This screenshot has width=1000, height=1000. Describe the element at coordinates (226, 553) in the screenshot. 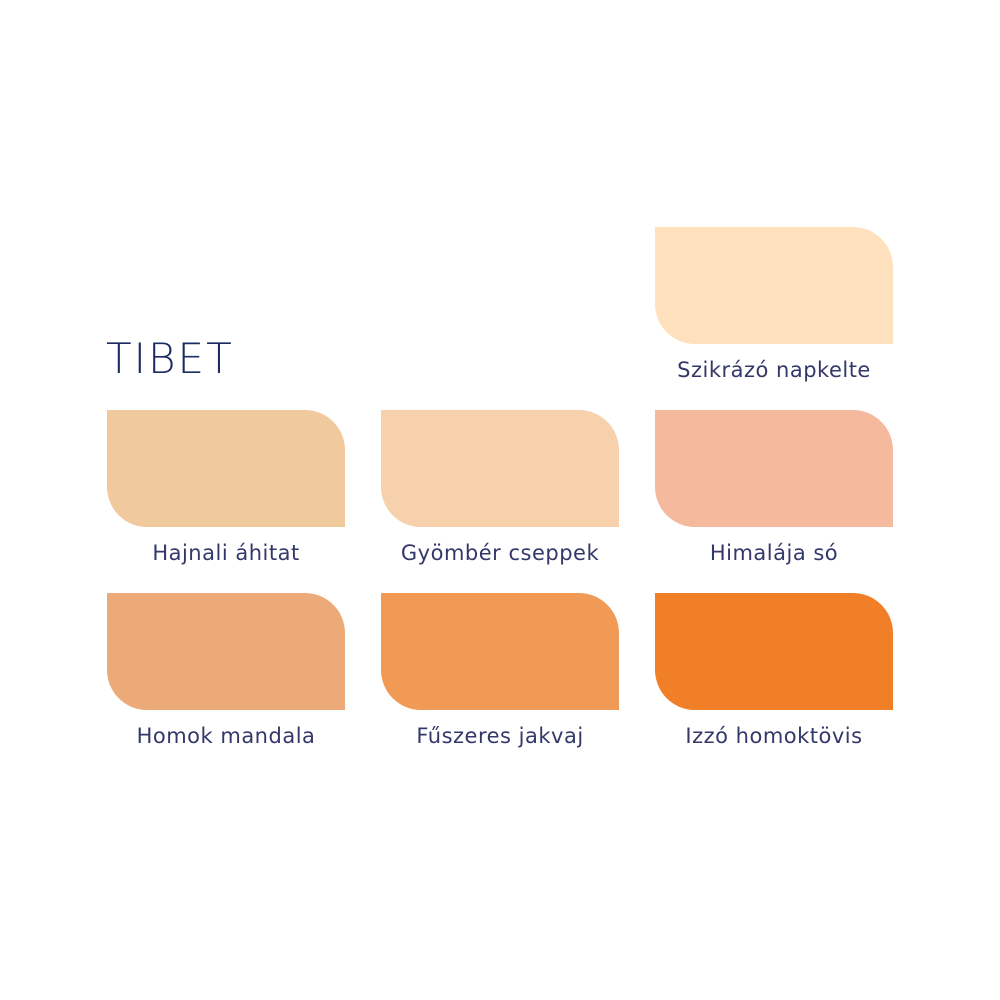

I see `swatch-label: Hajnali áhitat` at that location.